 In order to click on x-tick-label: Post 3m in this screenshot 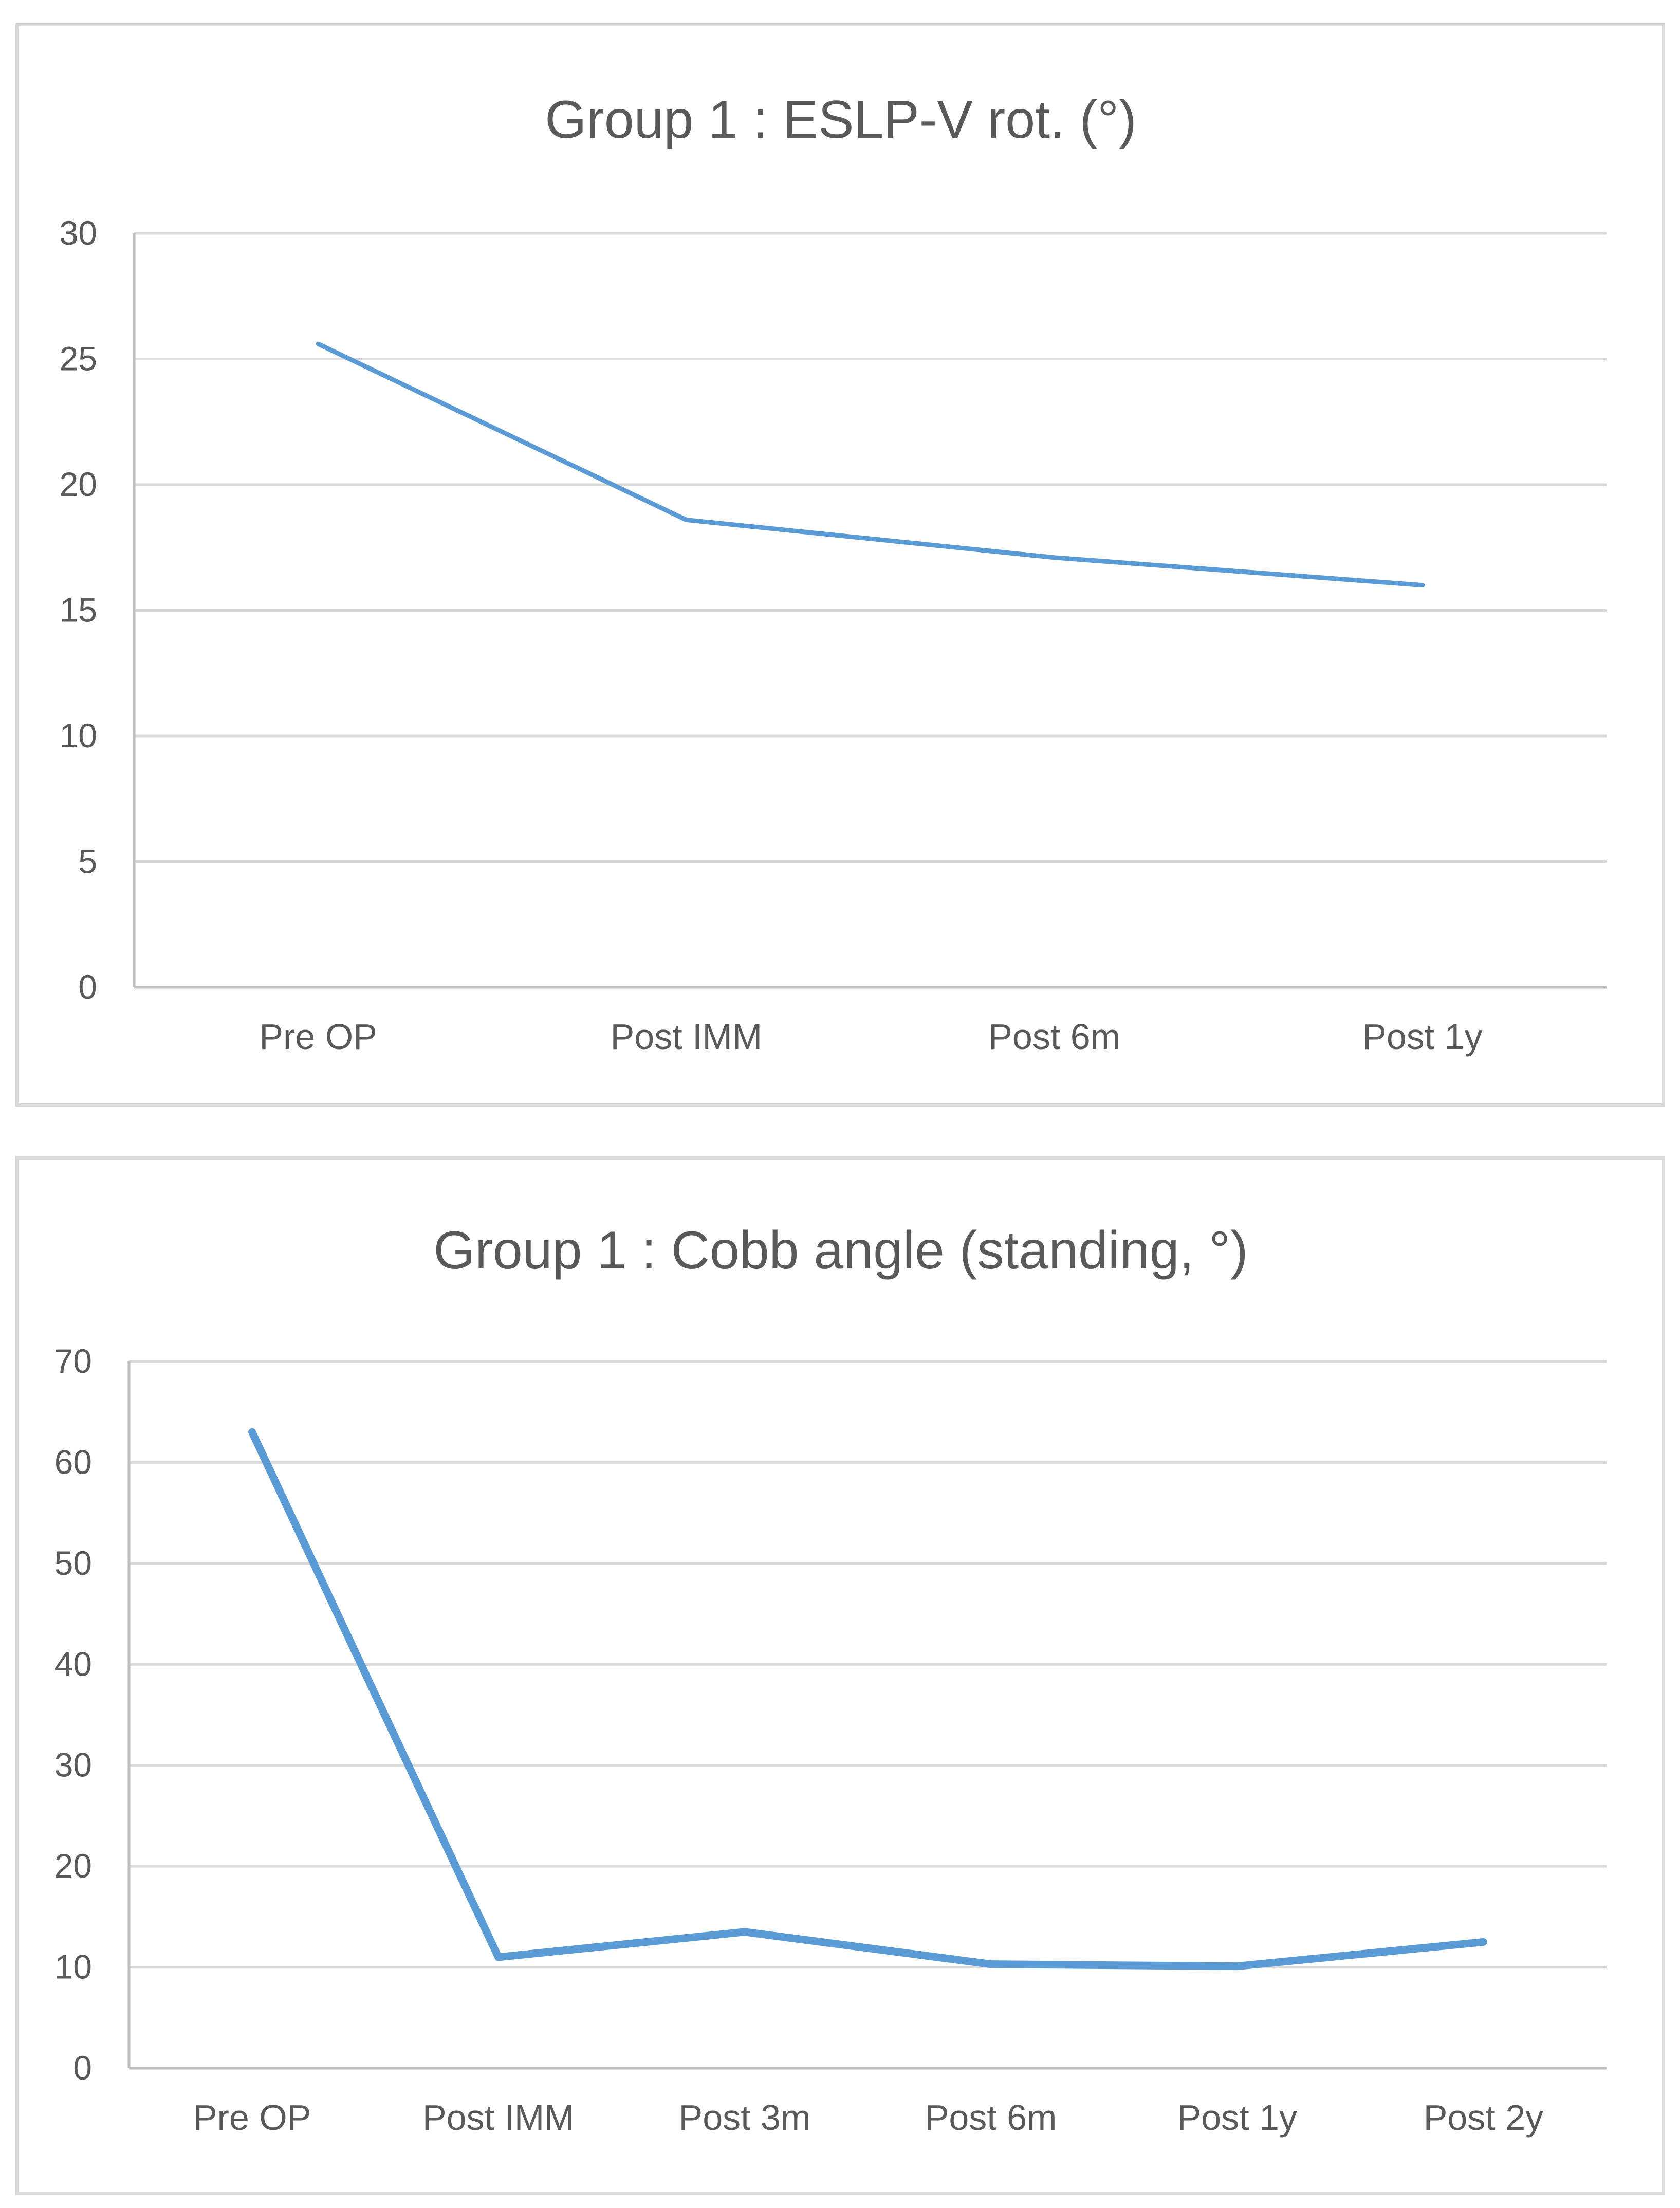, I will do `click(745, 2118)`.